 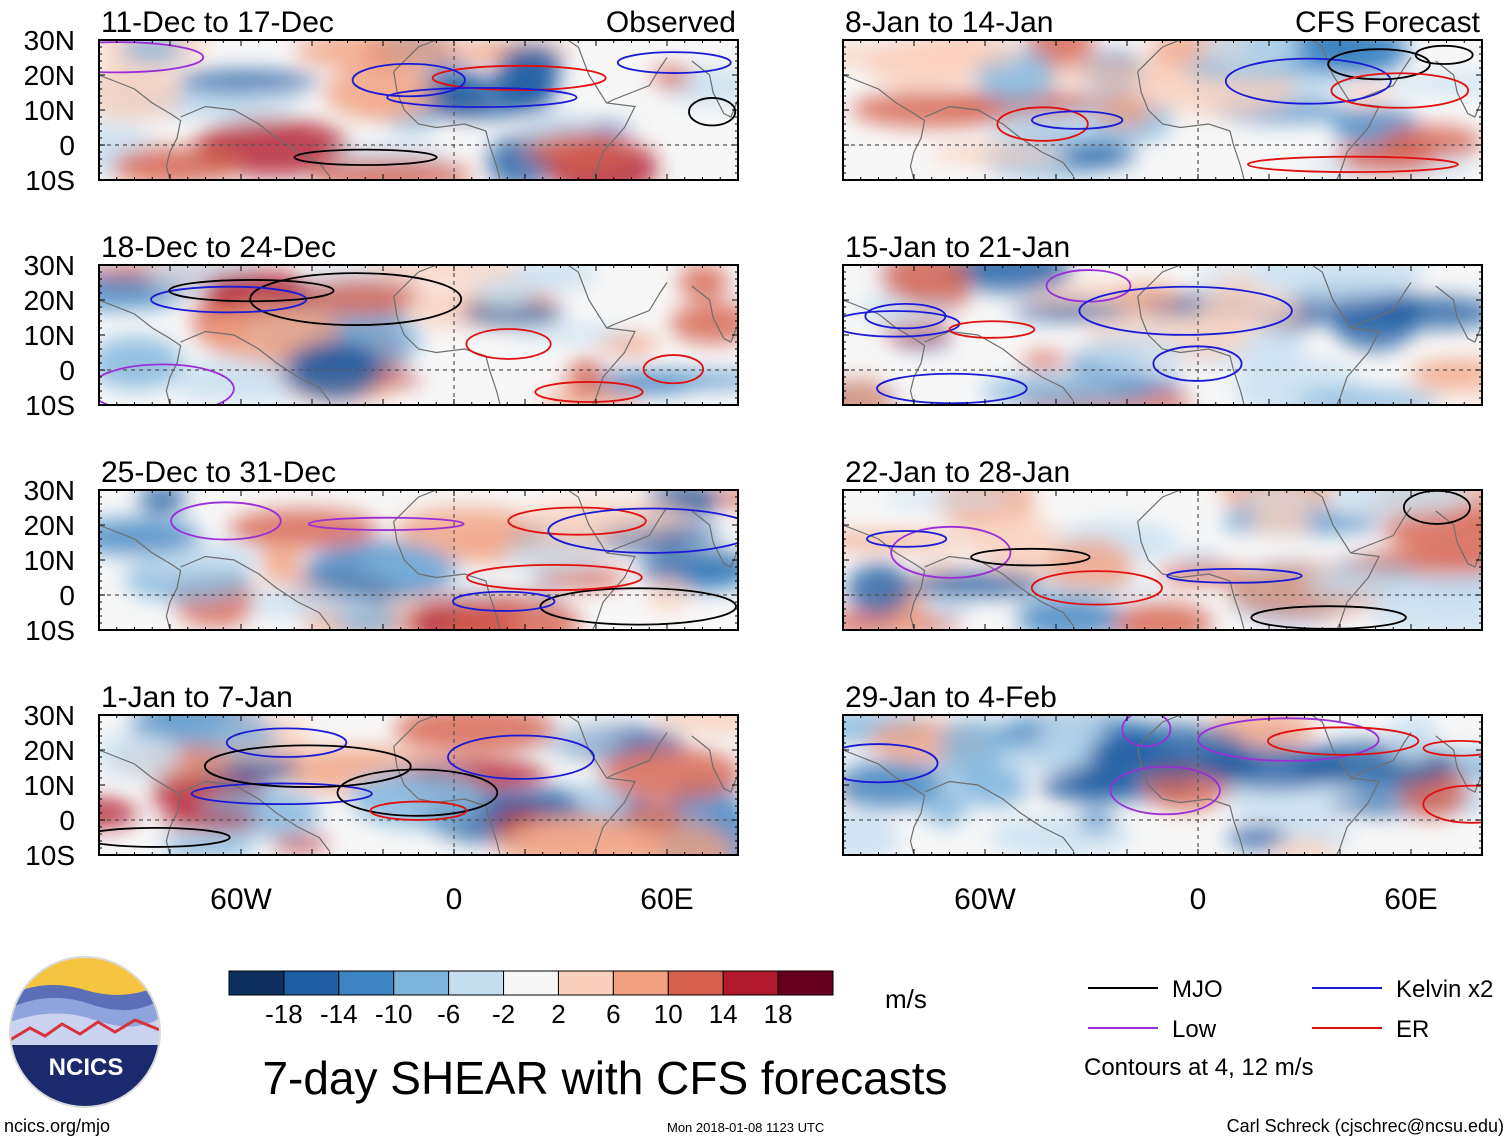 What do you see at coordinates (746, 1127) in the screenshot?
I see `footer-timestamp: Mon 2018-01-08 1123 UTC` at bounding box center [746, 1127].